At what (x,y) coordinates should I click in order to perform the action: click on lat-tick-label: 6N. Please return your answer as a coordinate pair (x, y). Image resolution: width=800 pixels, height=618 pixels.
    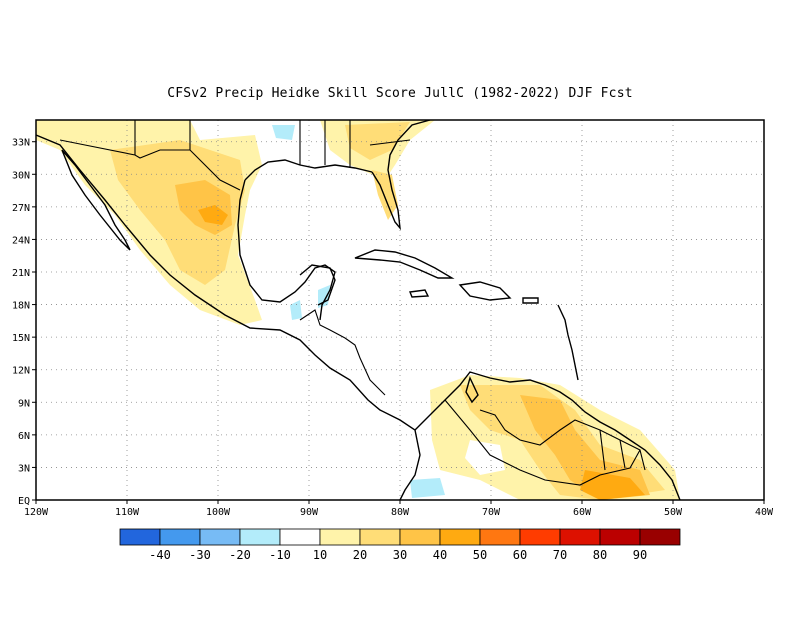
    Looking at the image, I should click on (24, 436).